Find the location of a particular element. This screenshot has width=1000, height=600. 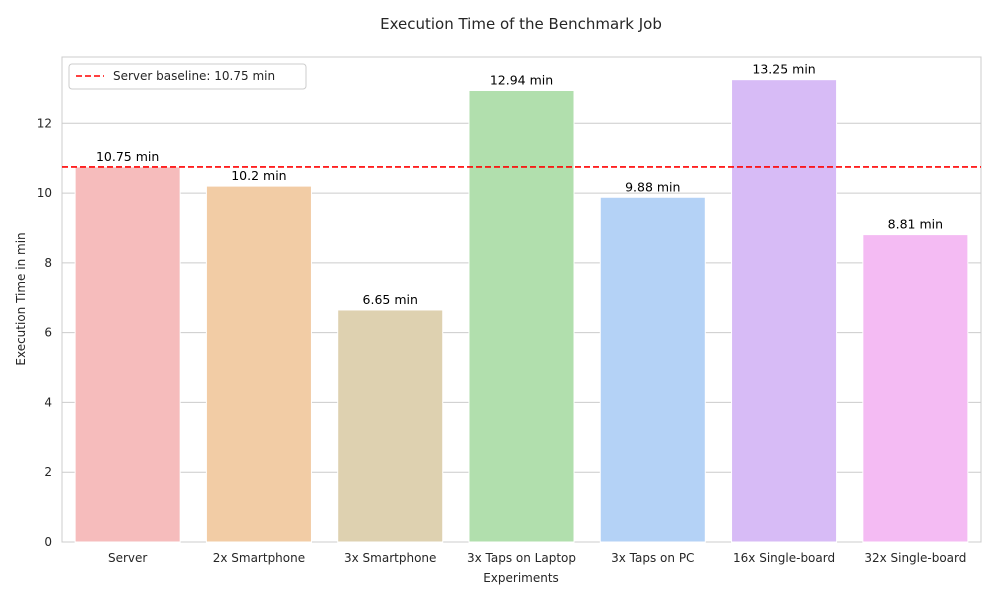

y-tick-label: 0 is located at coordinates (48, 542).